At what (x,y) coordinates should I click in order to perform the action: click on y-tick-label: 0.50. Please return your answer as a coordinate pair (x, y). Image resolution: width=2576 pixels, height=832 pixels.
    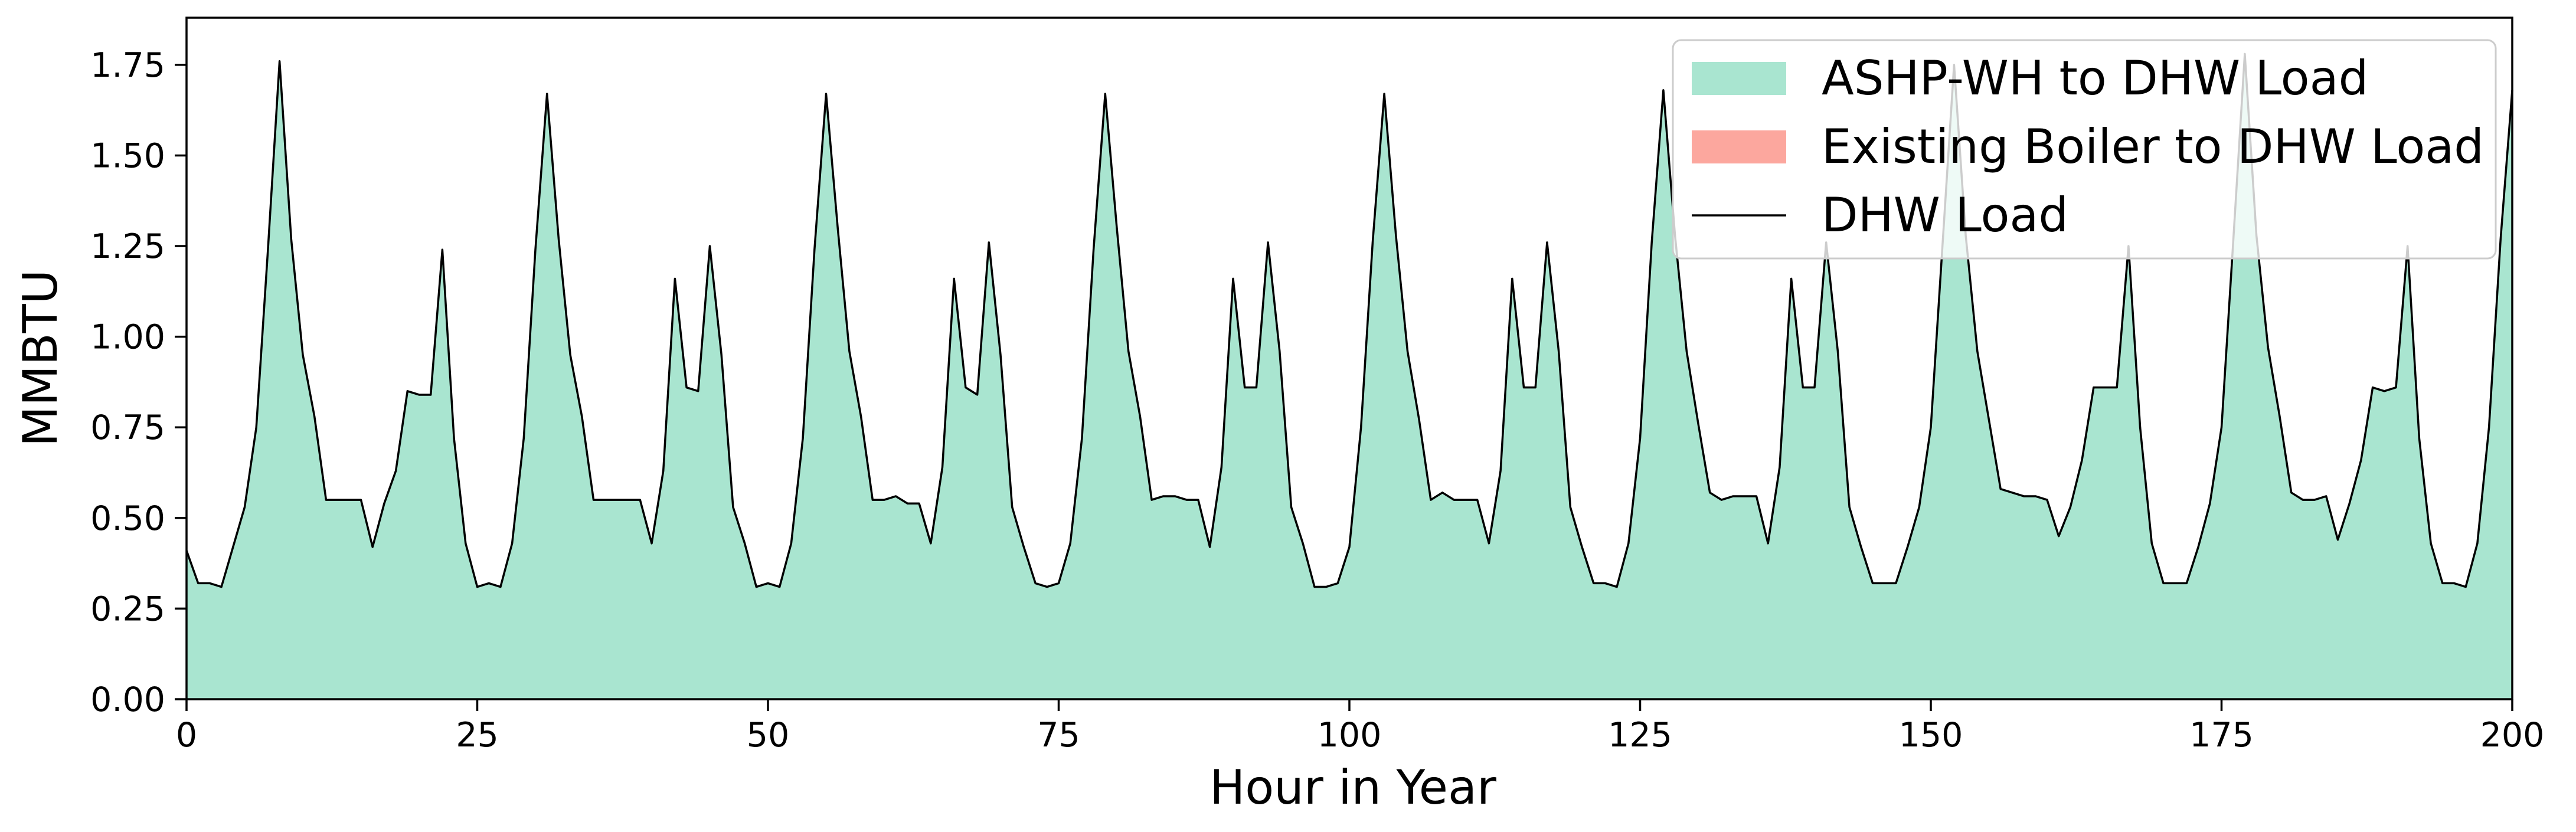
    Looking at the image, I should click on (127, 518).